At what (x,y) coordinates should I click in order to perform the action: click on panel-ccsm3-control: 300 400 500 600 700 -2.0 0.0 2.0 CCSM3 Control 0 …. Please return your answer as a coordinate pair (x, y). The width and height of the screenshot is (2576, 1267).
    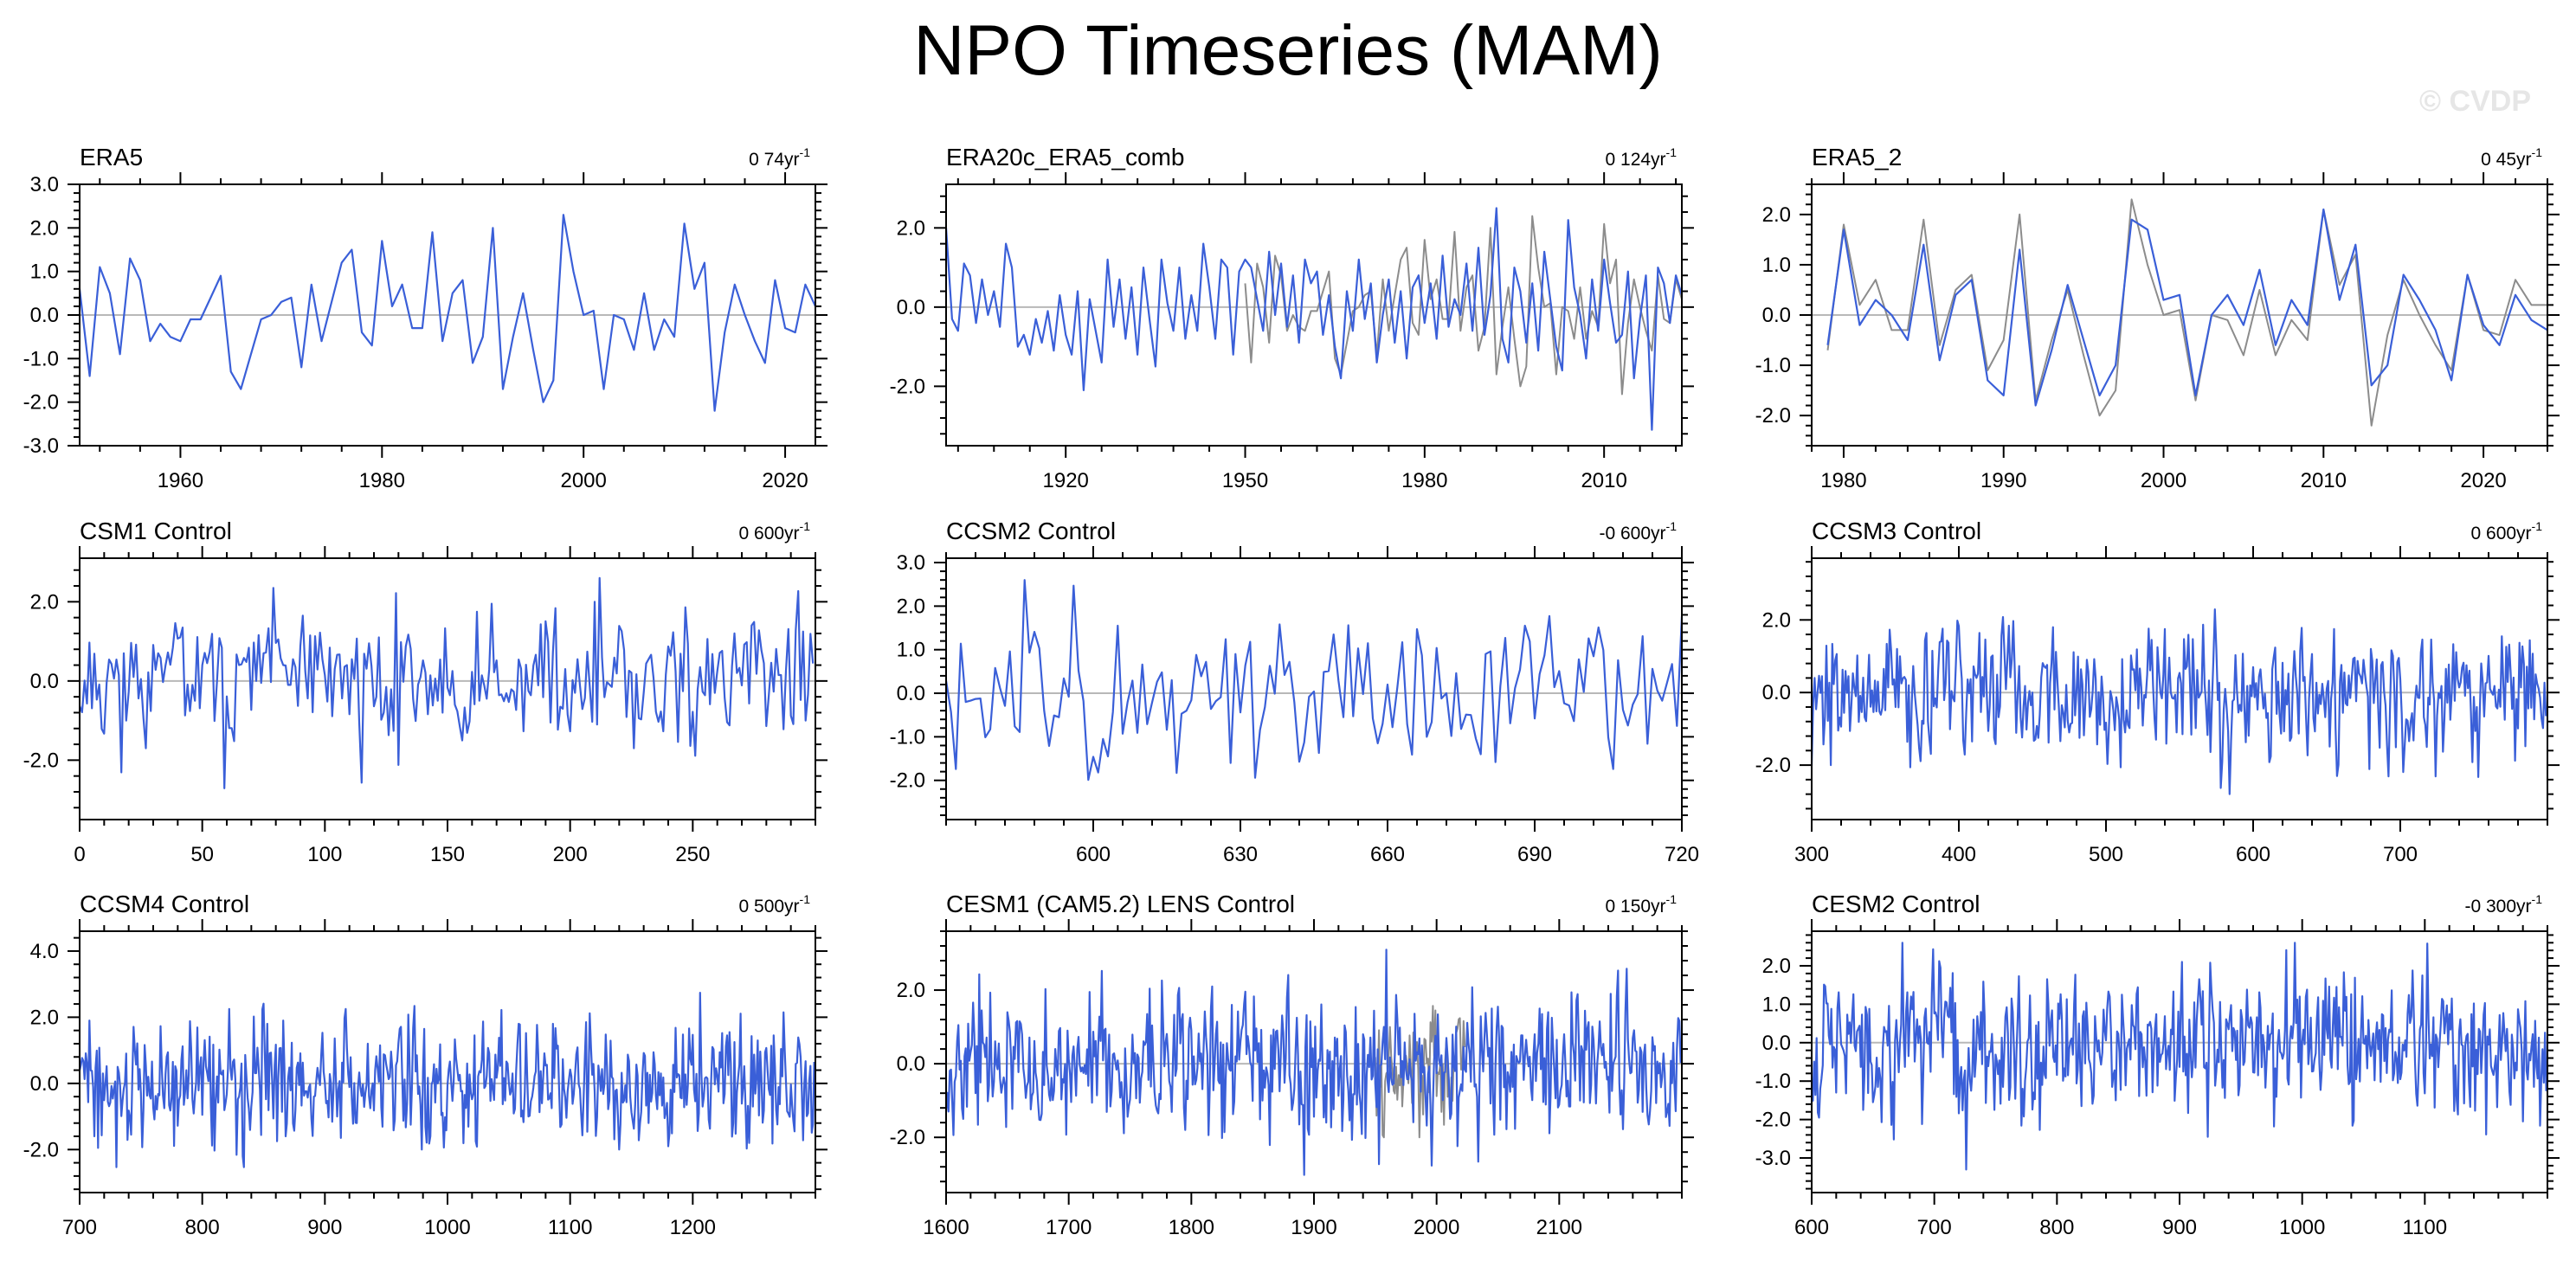
    Looking at the image, I should click on (2157, 692).